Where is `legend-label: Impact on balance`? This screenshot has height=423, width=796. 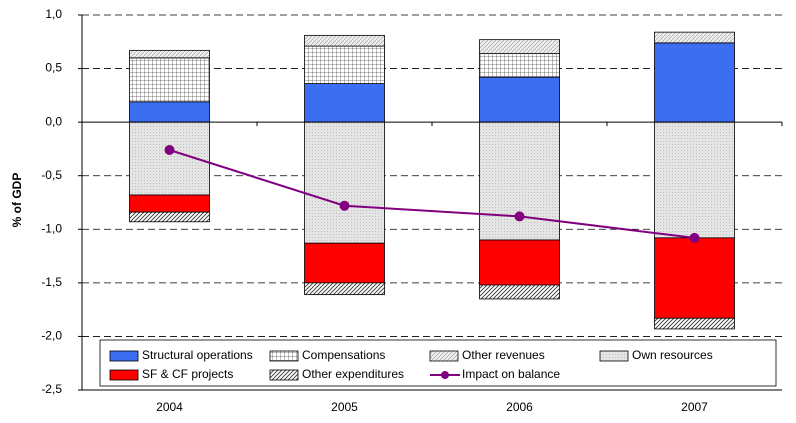 legend-label: Impact on balance is located at coordinates (511, 374).